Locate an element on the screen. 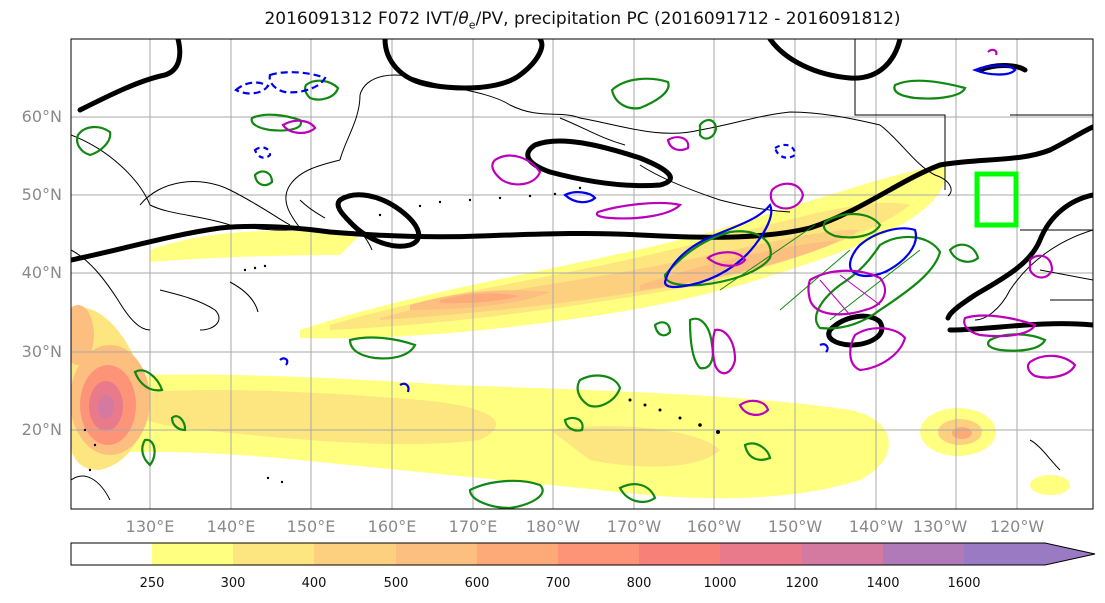 Image resolution: width=1105 pixels, height=603 pixels. lon-label-130w: 130°W is located at coordinates (940, 526).